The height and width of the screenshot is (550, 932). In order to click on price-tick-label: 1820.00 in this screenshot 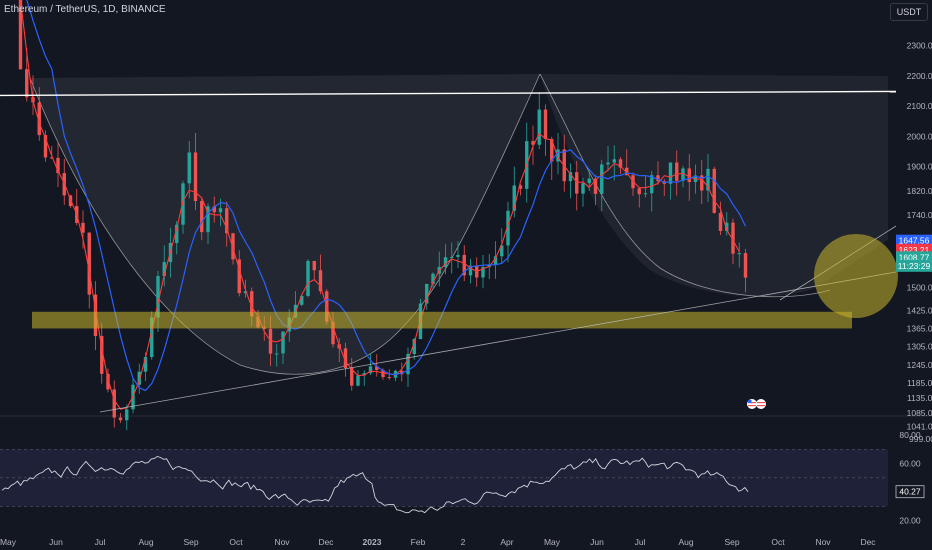, I will do `click(919, 191)`.